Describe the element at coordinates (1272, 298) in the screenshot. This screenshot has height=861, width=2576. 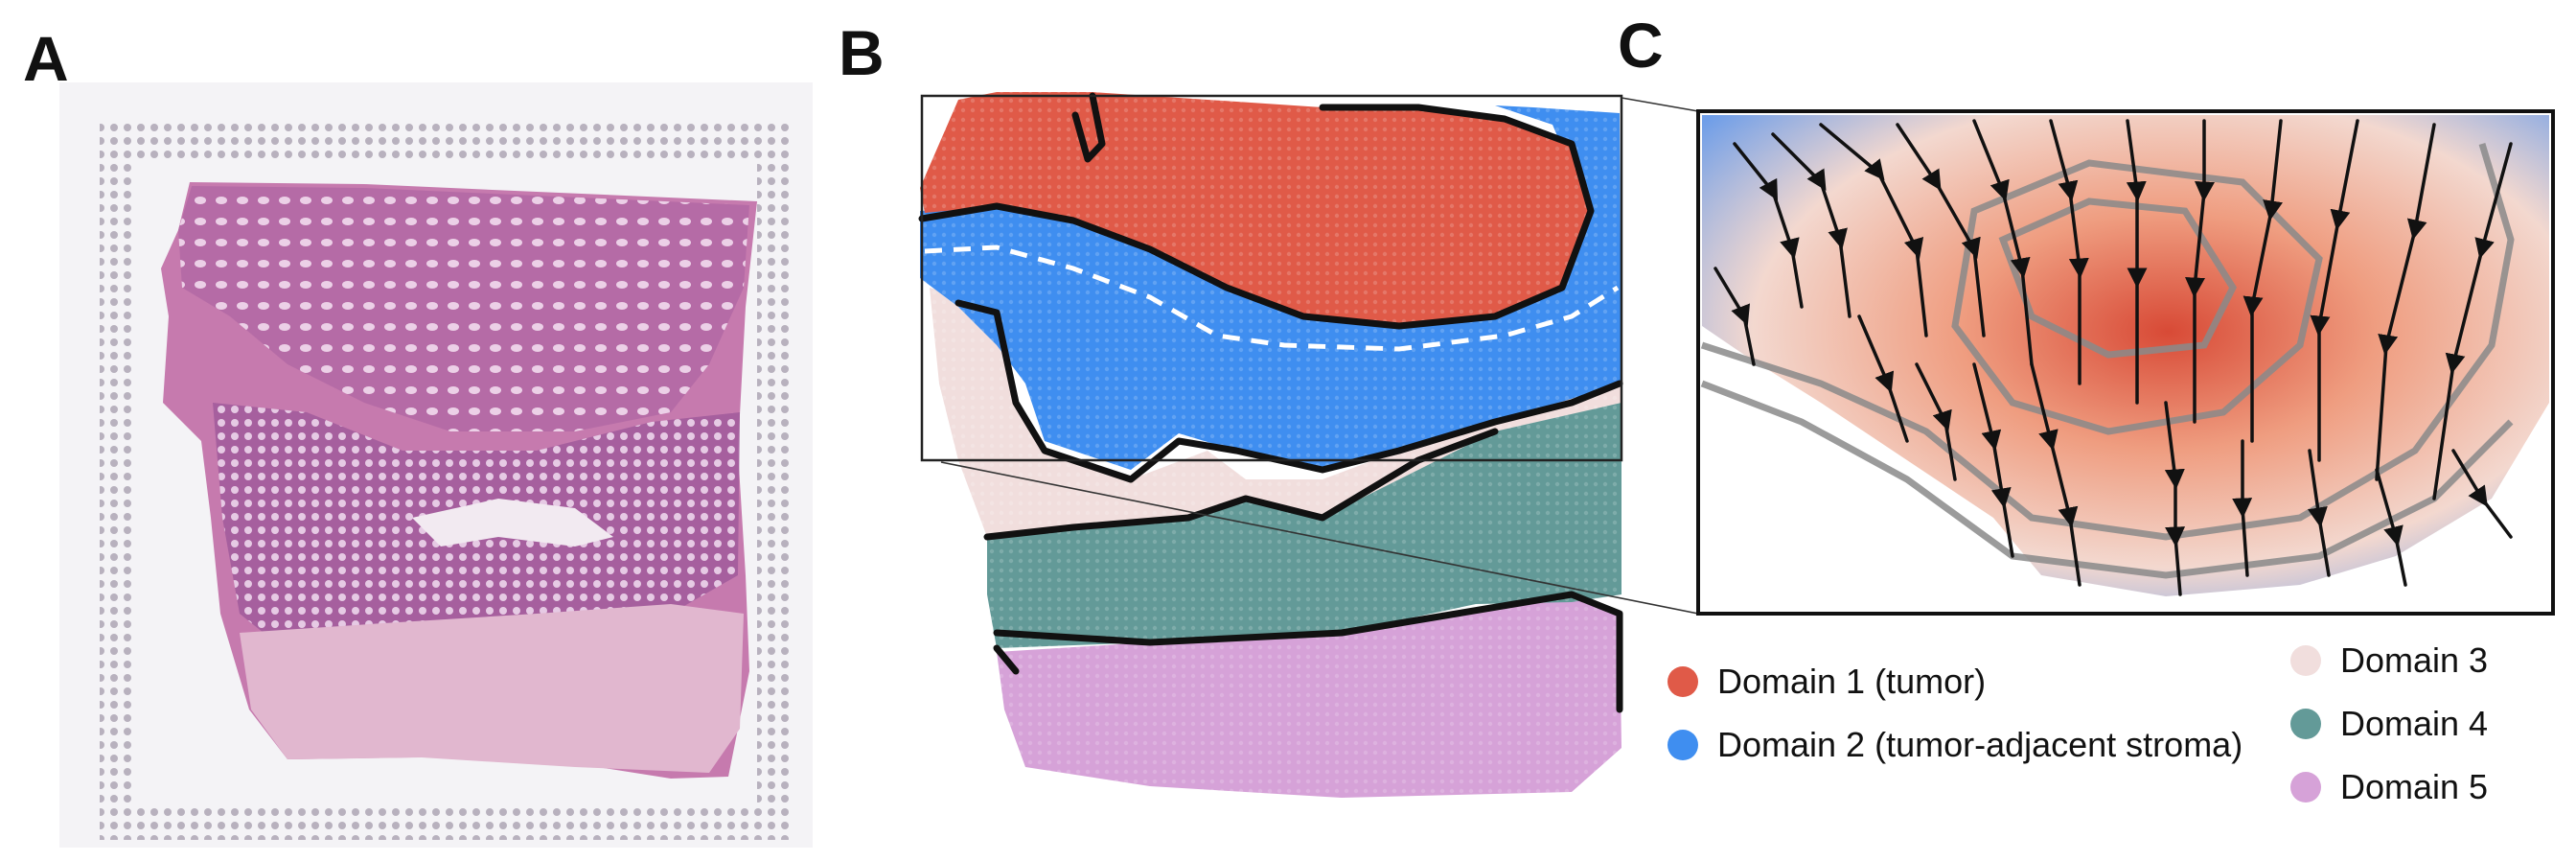
I see `dashed-boundary` at that location.